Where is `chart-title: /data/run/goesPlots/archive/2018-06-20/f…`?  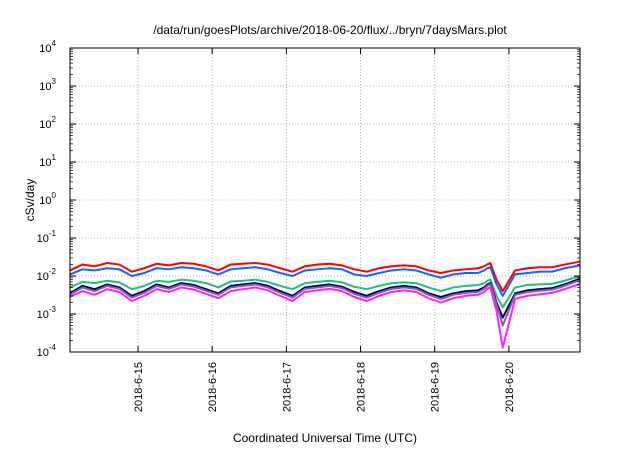 chart-title: /data/run/goesPlots/archive/2018-06-20/f… is located at coordinates (330, 30).